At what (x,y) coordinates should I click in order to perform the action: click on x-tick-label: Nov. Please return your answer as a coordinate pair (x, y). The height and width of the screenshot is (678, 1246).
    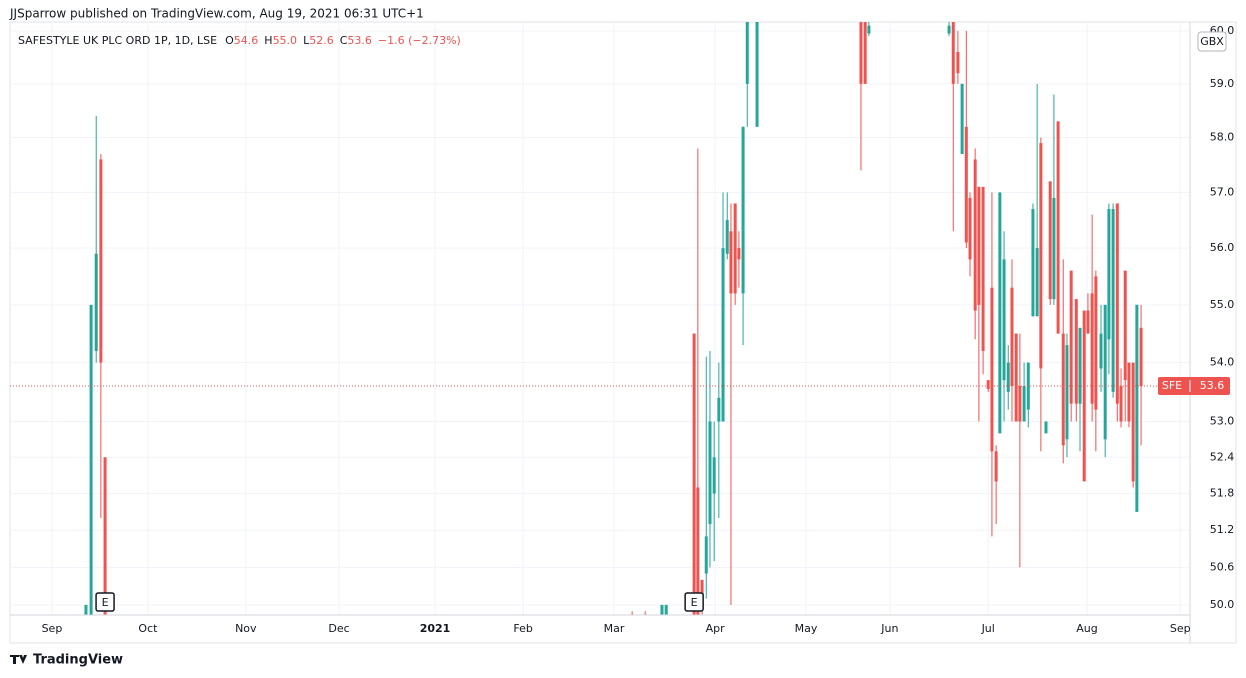
    Looking at the image, I should click on (246, 628).